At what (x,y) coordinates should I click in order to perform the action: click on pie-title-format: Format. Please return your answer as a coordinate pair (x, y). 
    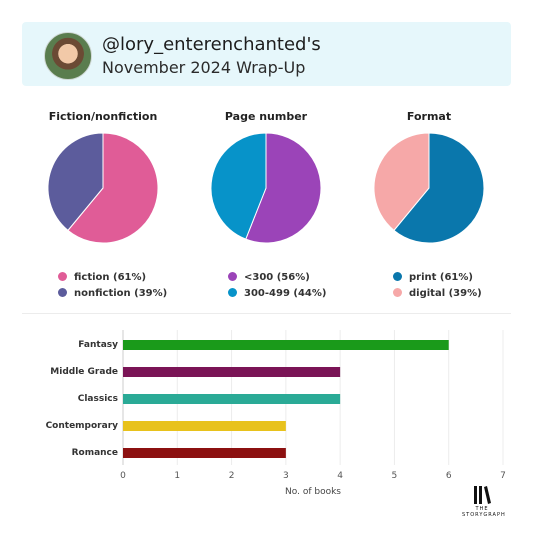
    Looking at the image, I should click on (429, 116).